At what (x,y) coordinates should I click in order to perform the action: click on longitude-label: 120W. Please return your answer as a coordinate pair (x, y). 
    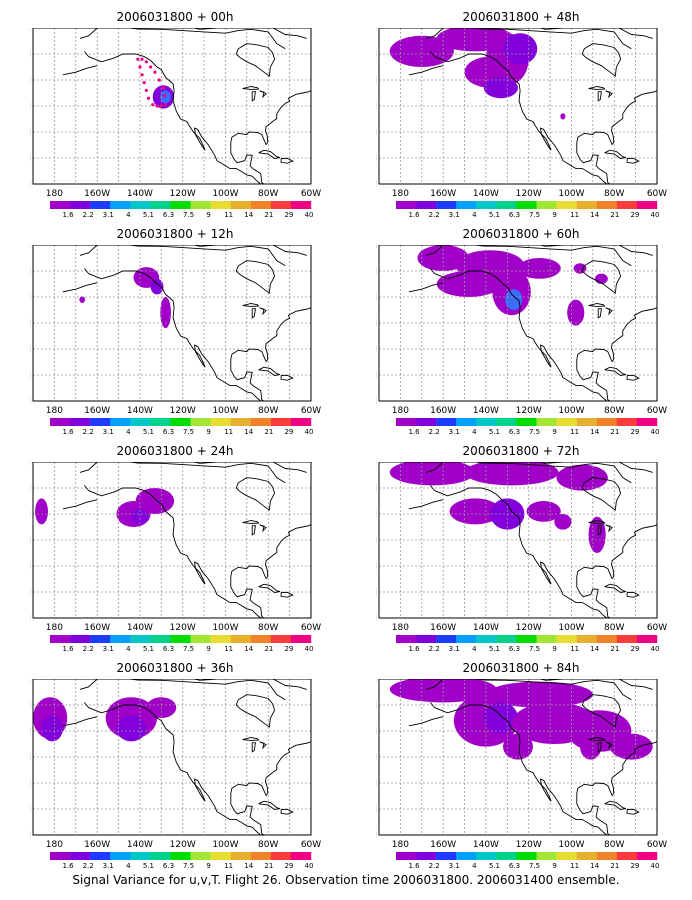
    Looking at the image, I should click on (529, 628).